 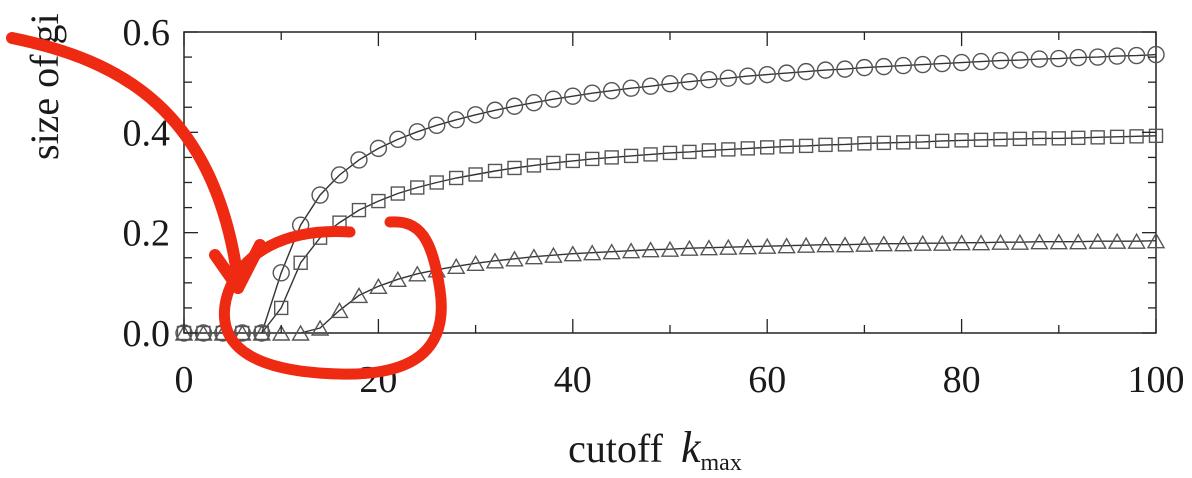 I want to click on annotation-arrow-stroke, so click(x=125, y=159).